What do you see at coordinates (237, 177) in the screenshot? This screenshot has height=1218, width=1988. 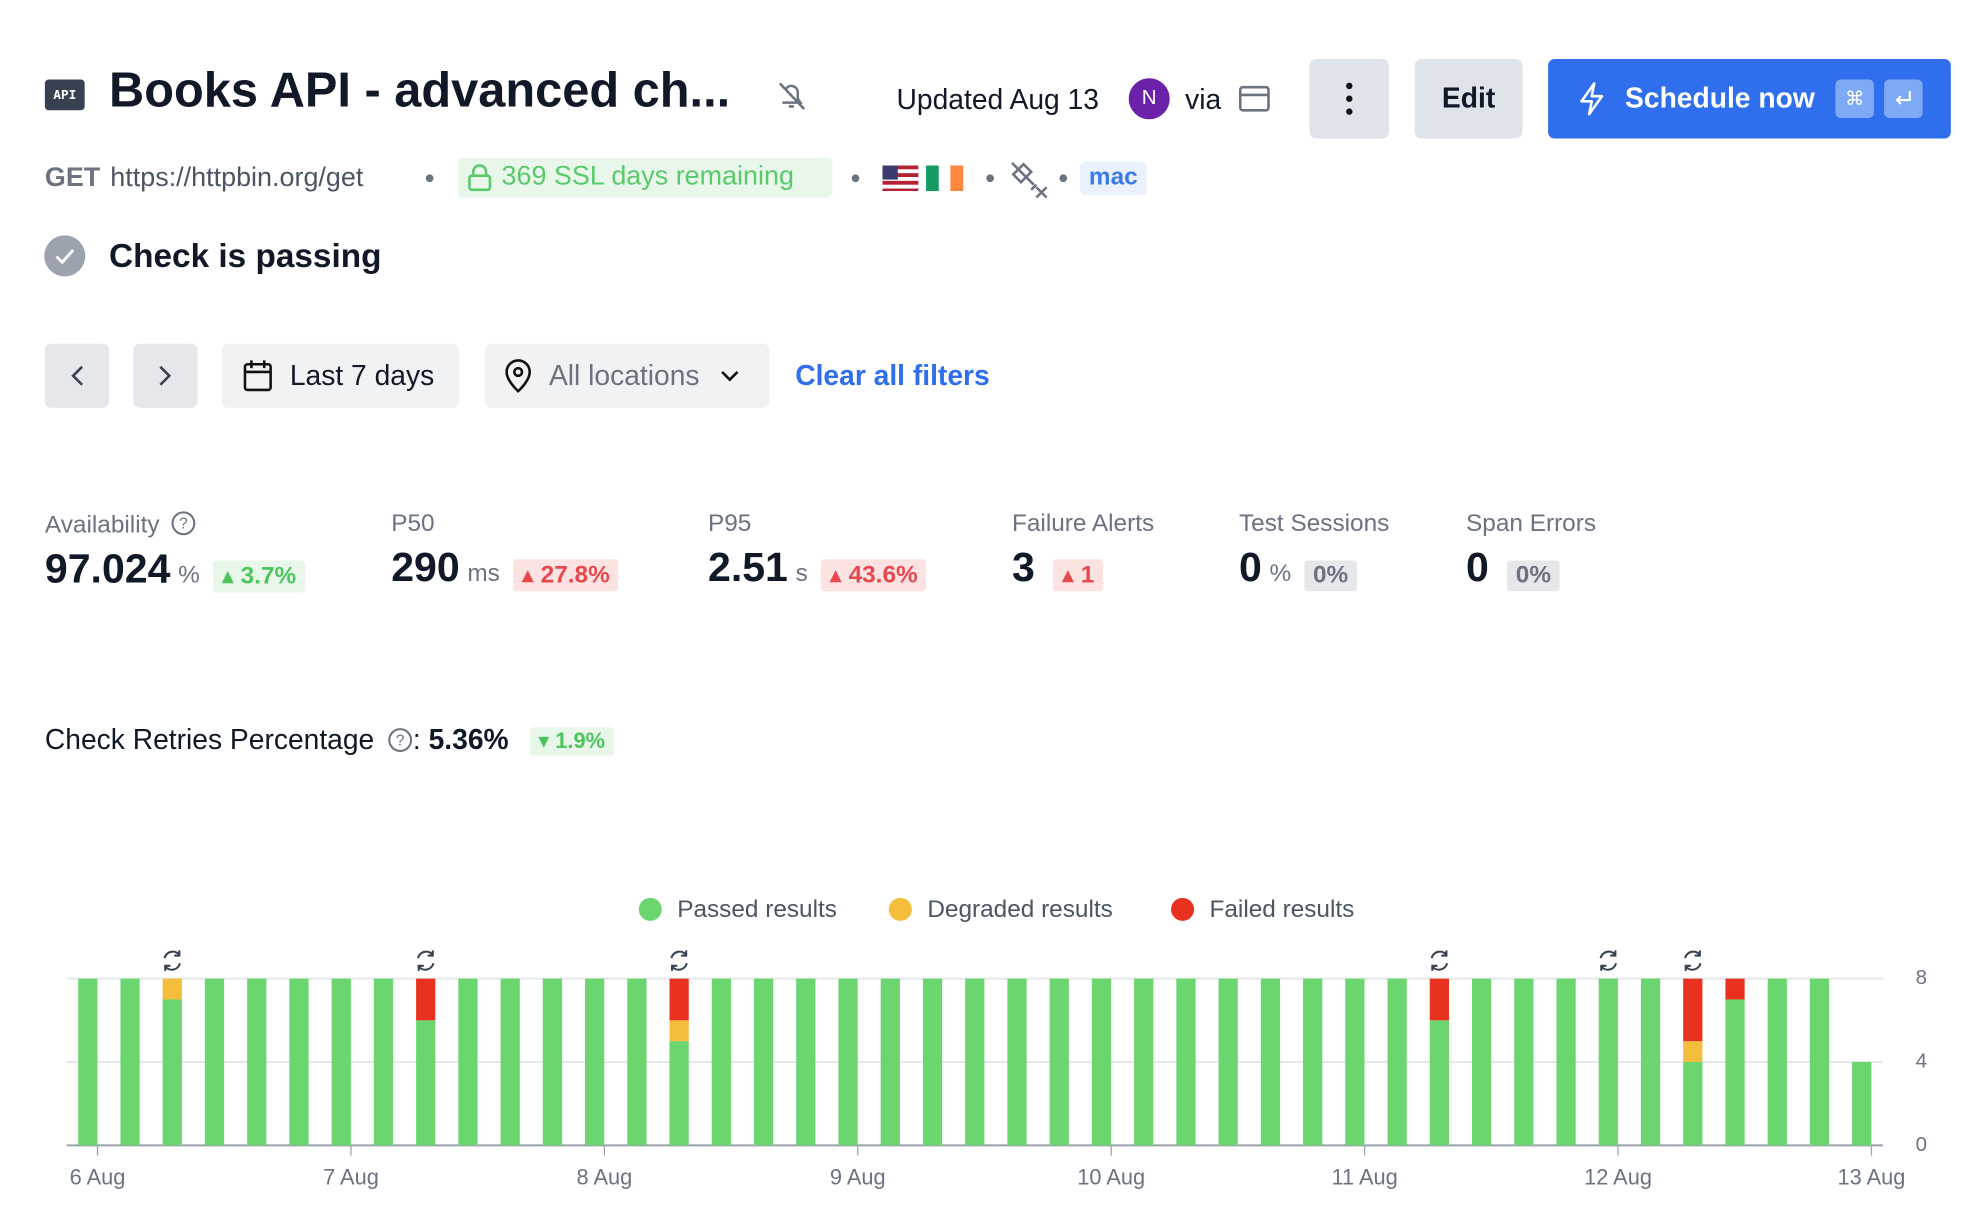 I see `url: https://httpbin.org/get` at bounding box center [237, 177].